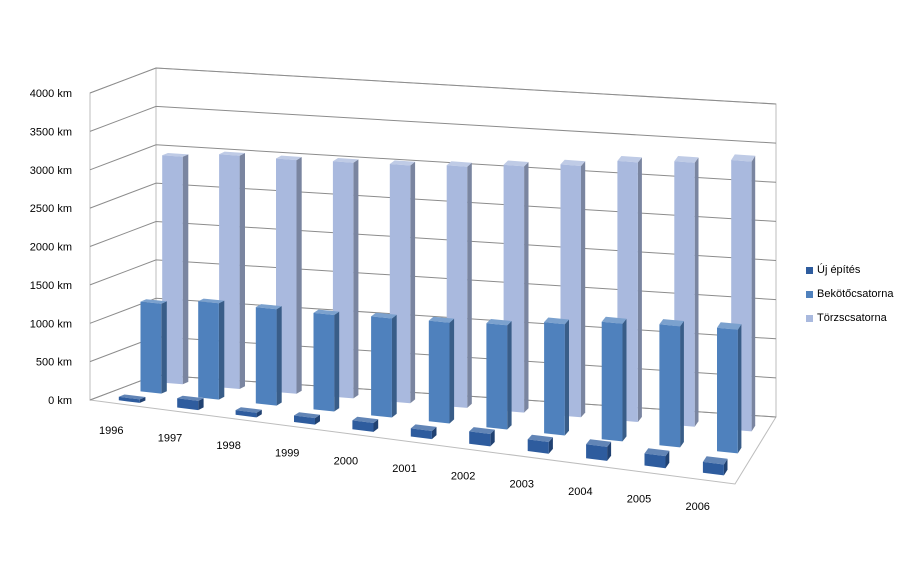  What do you see at coordinates (522, 484) in the screenshot?
I see `x-tick-label: 2003` at bounding box center [522, 484].